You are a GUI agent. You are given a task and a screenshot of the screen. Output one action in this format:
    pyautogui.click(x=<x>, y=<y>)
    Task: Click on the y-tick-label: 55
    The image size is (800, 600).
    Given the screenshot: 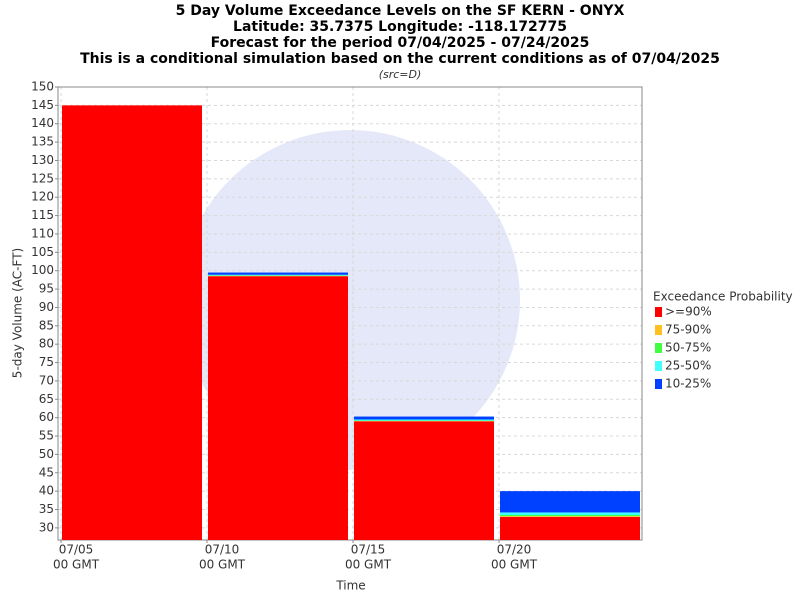 What is the action you would take?
    pyautogui.click(x=46, y=436)
    